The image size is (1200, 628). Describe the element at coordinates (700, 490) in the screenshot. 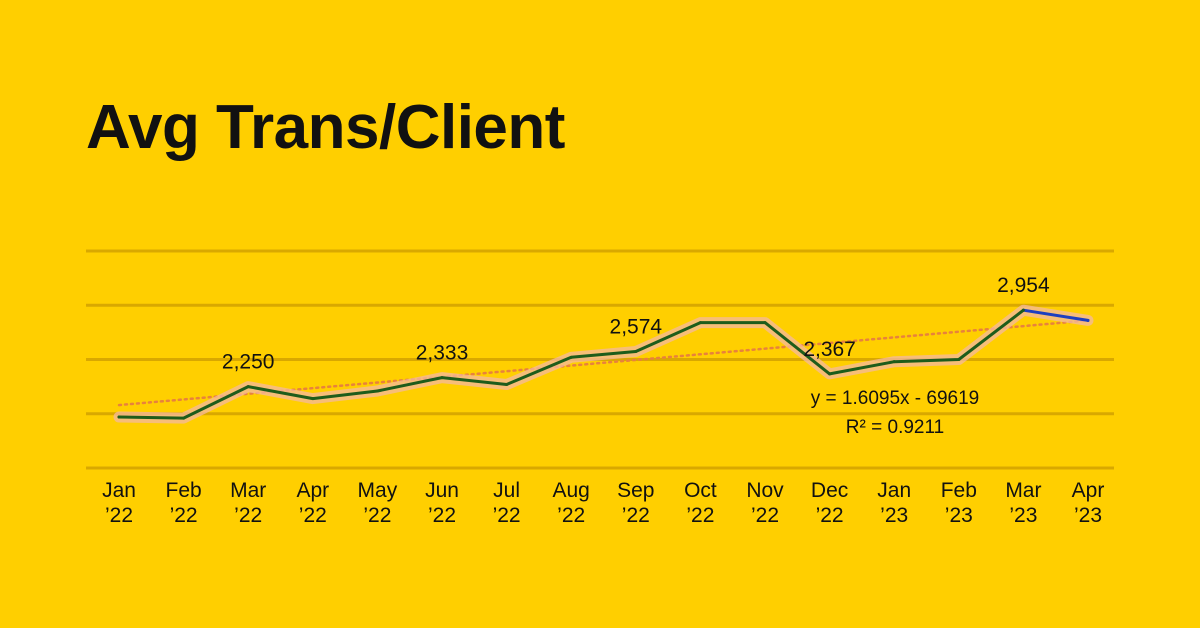

I see `x-tick-label: Oct` at that location.